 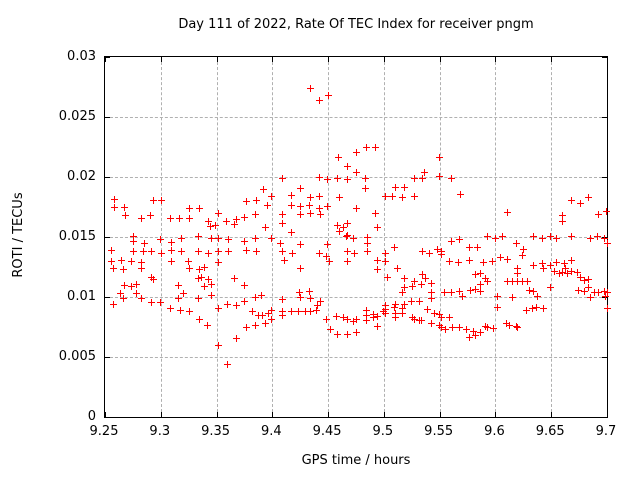 What do you see at coordinates (77, 356) in the screenshot?
I see `y-tick-label: 0.005` at bounding box center [77, 356].